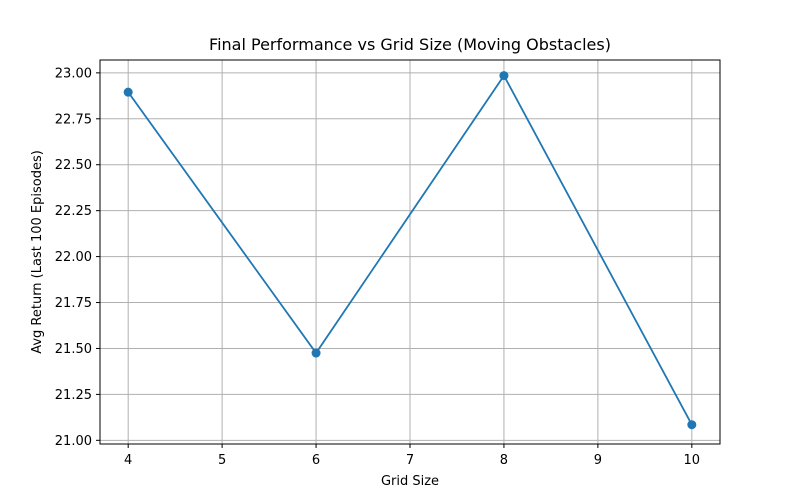 Image resolution: width=800 pixels, height=500 pixels. Describe the element at coordinates (73, 257) in the screenshot. I see `y-tick-label: 22.00` at that location.